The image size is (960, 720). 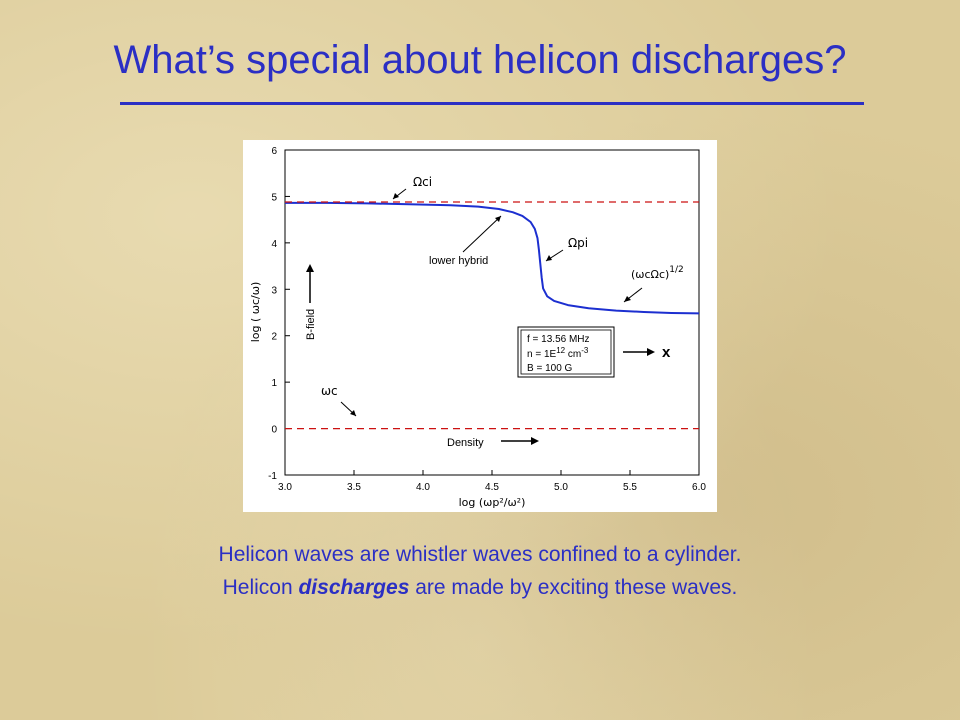 I want to click on param-field: B = 100 G, so click(x=550, y=368).